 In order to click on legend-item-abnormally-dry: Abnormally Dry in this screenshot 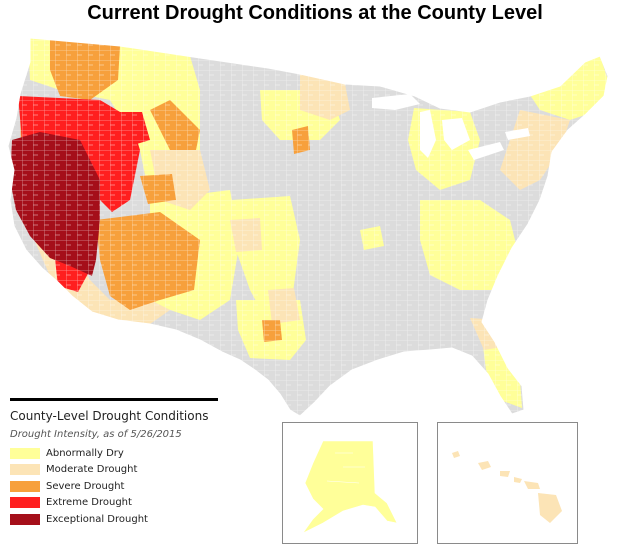, I will do `click(115, 453)`.